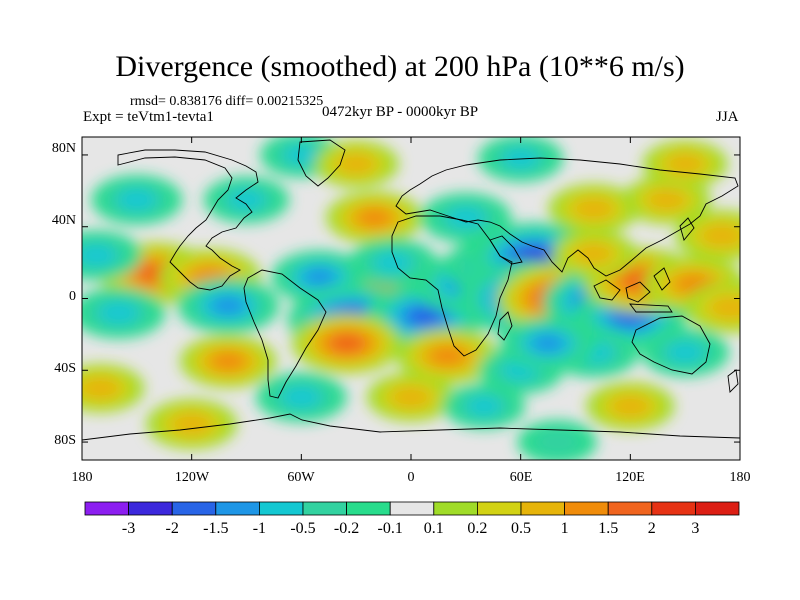 This screenshot has height=600, width=800. Describe the element at coordinates (633, 290) in the screenshot. I see `coast-indonesia` at that location.